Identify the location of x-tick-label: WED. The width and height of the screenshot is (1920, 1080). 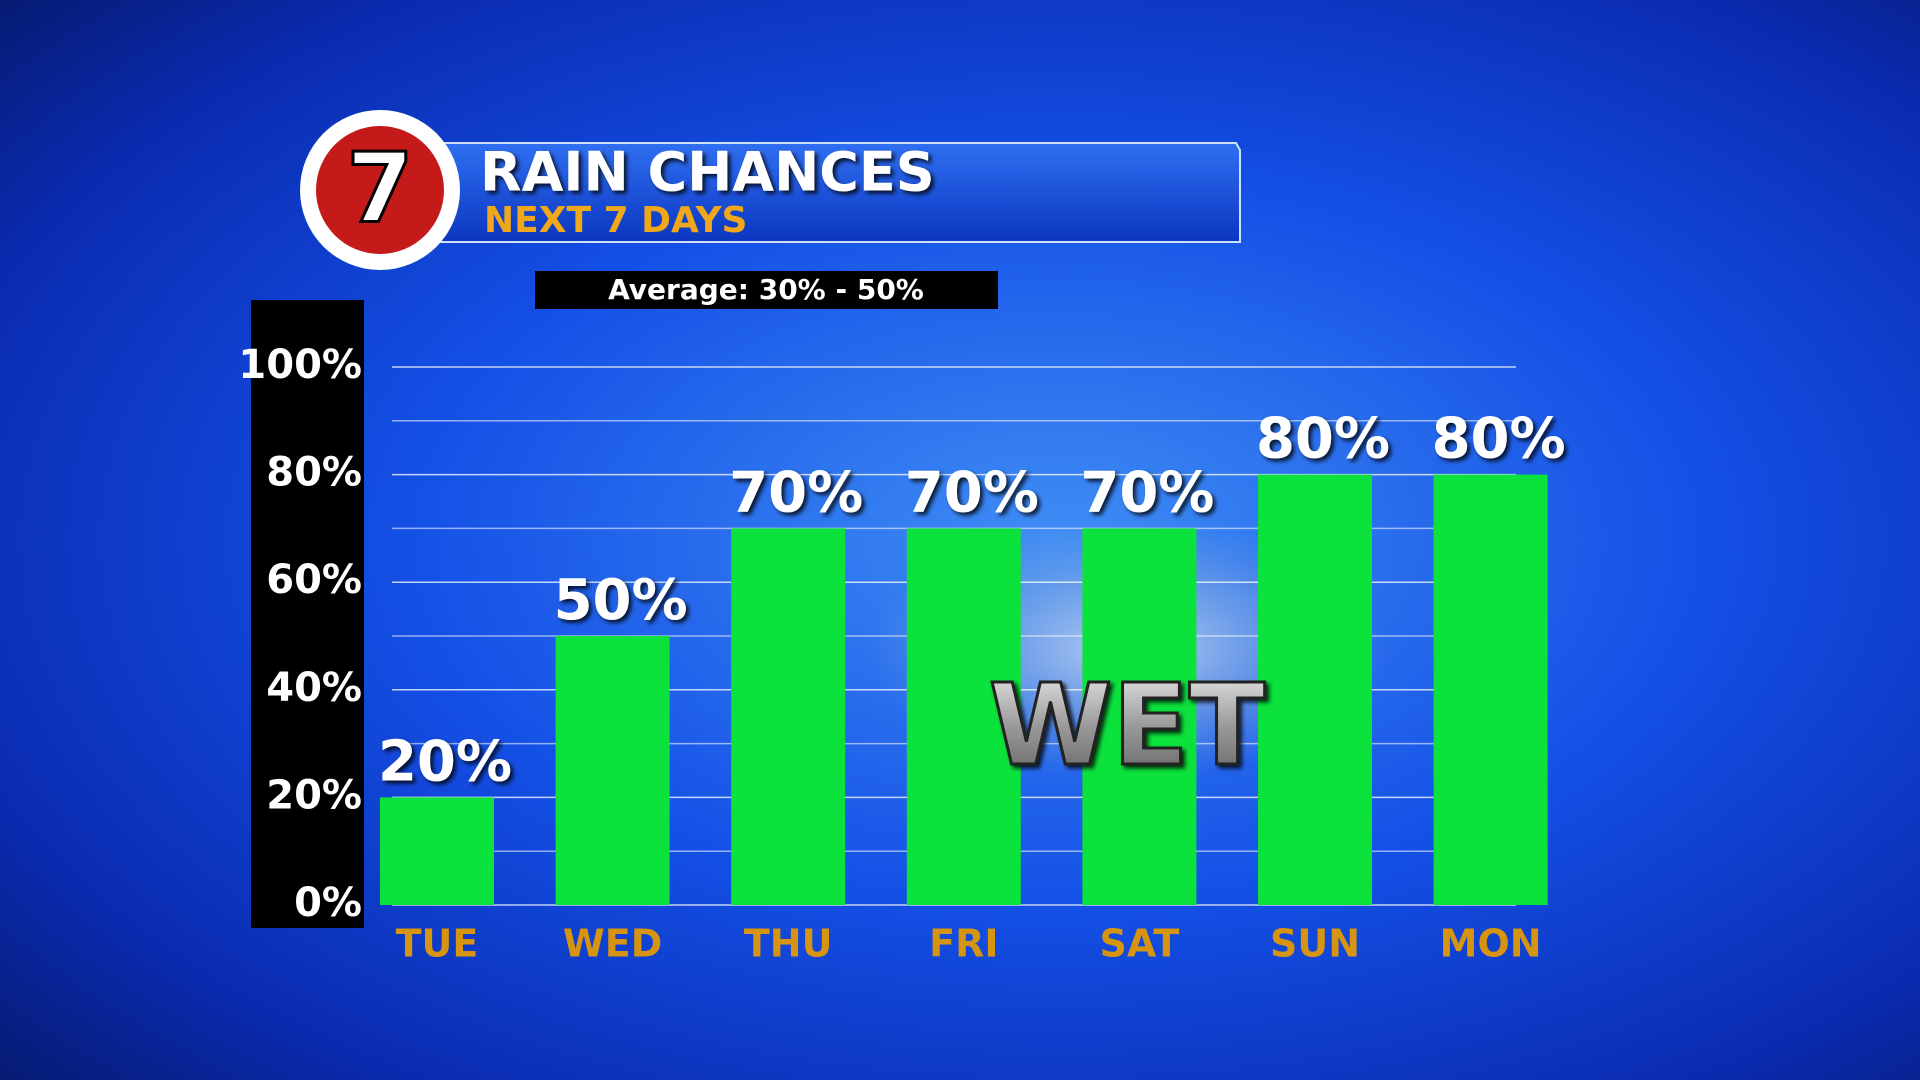
(612, 944).